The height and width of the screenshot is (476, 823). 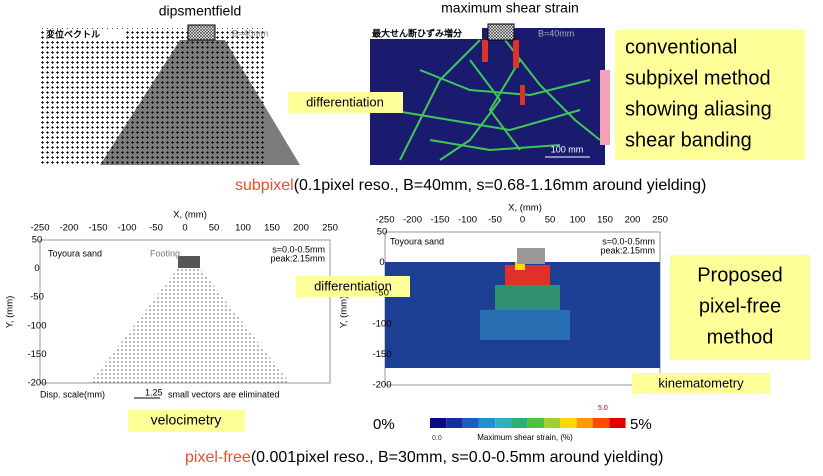 I want to click on note: Proposed pixel-free method, so click(x=740, y=306).